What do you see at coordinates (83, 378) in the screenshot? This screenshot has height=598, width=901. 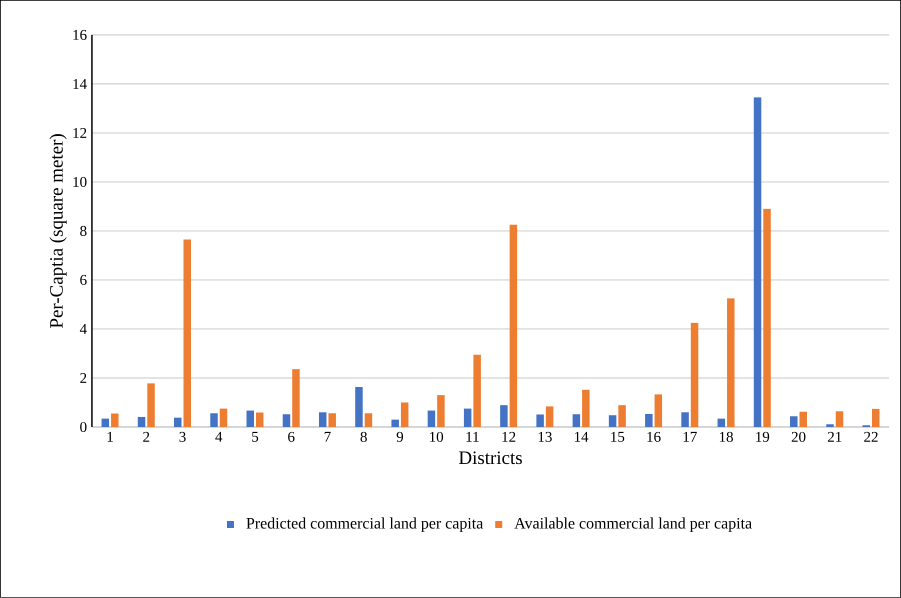 I see `y-tick-label: 2` at bounding box center [83, 378].